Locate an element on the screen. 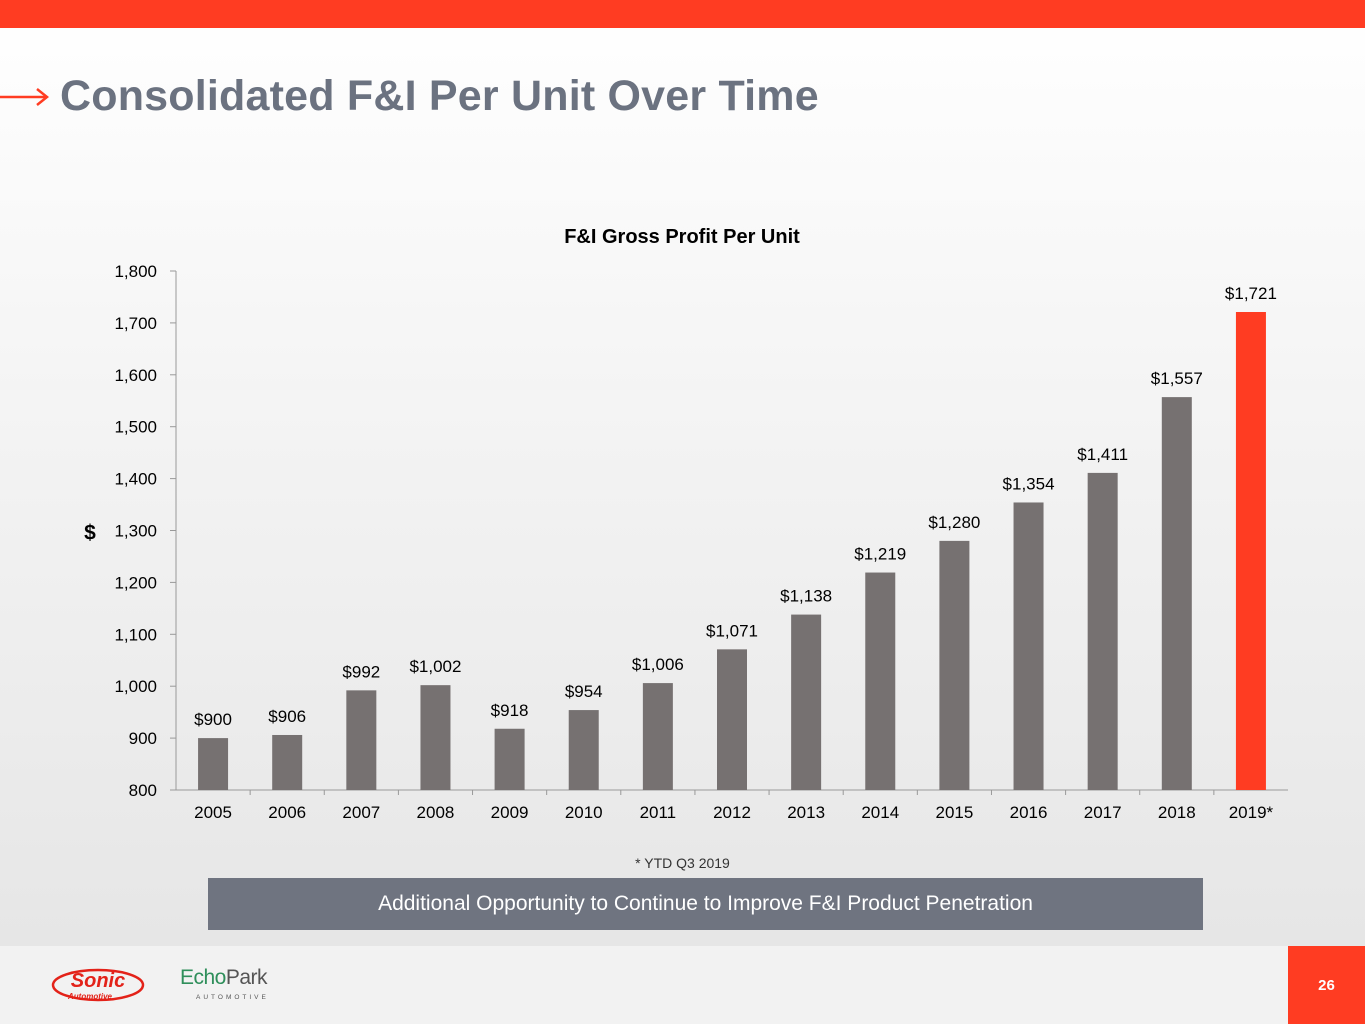 This screenshot has width=1365, height=1024. x-tick-label: 2016 is located at coordinates (1029, 812).